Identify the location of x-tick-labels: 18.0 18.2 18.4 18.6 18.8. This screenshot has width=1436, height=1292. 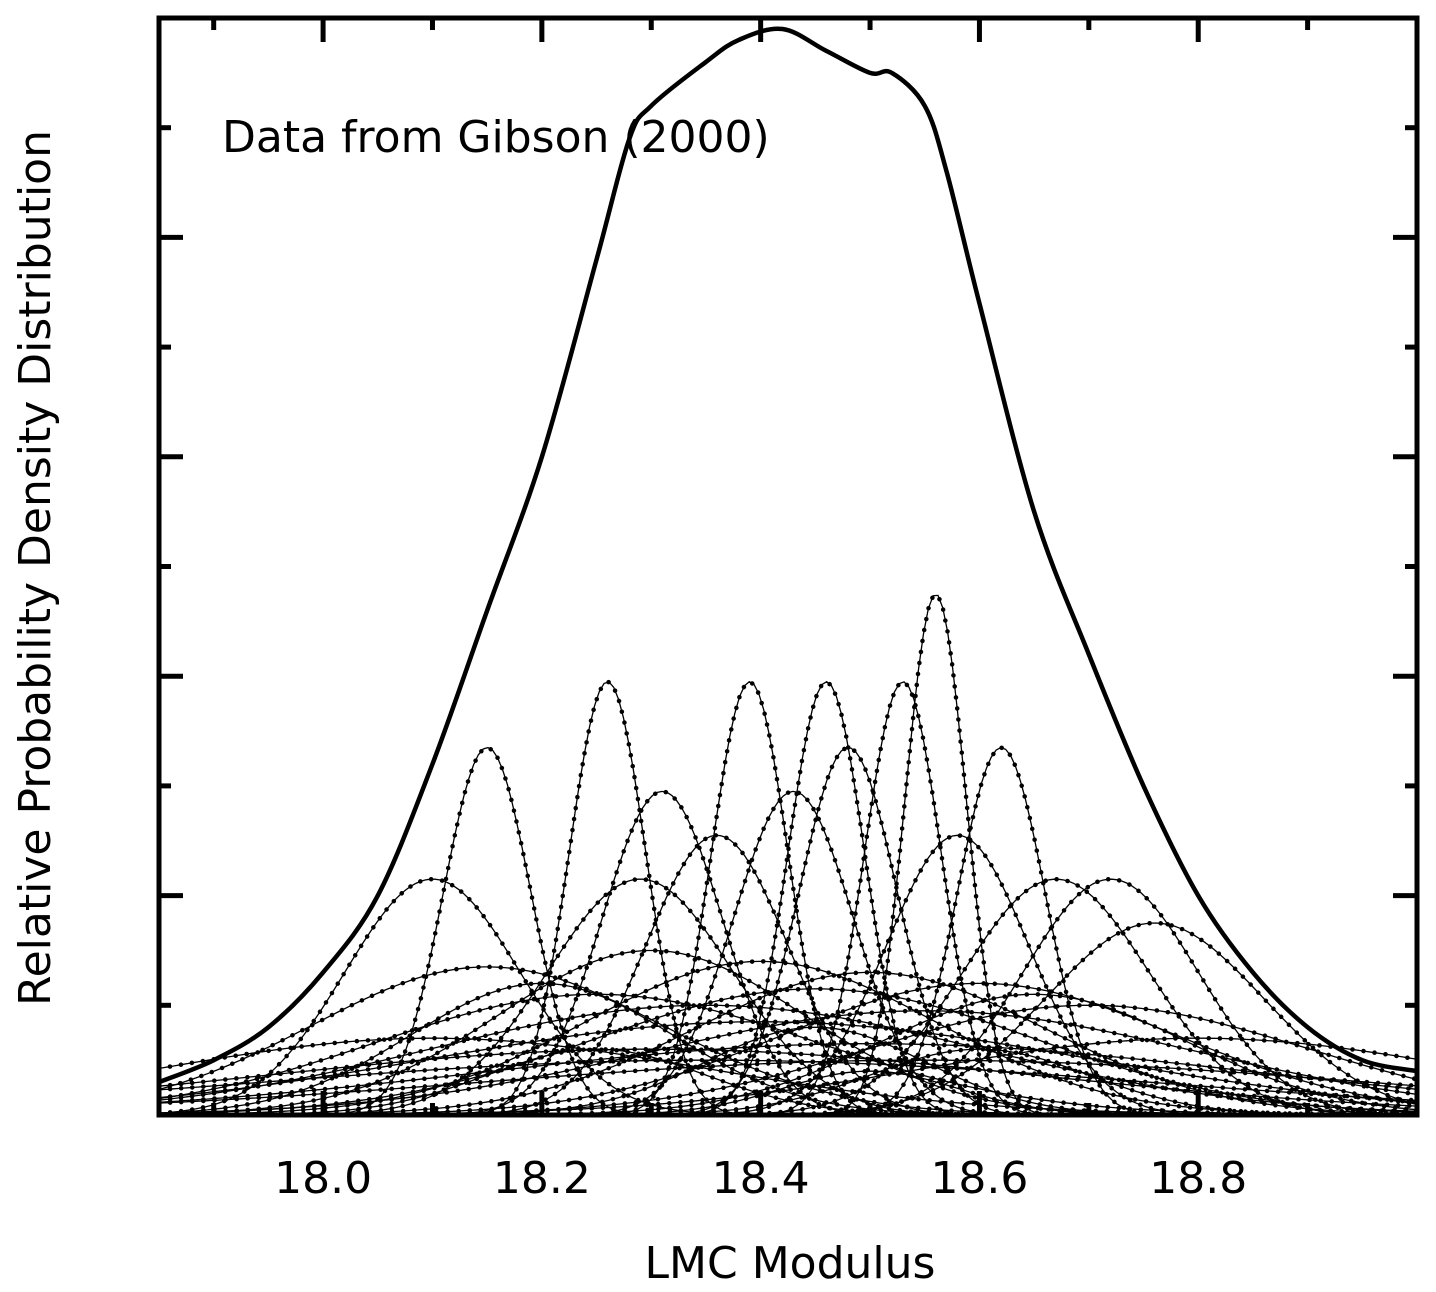
(760, 1178).